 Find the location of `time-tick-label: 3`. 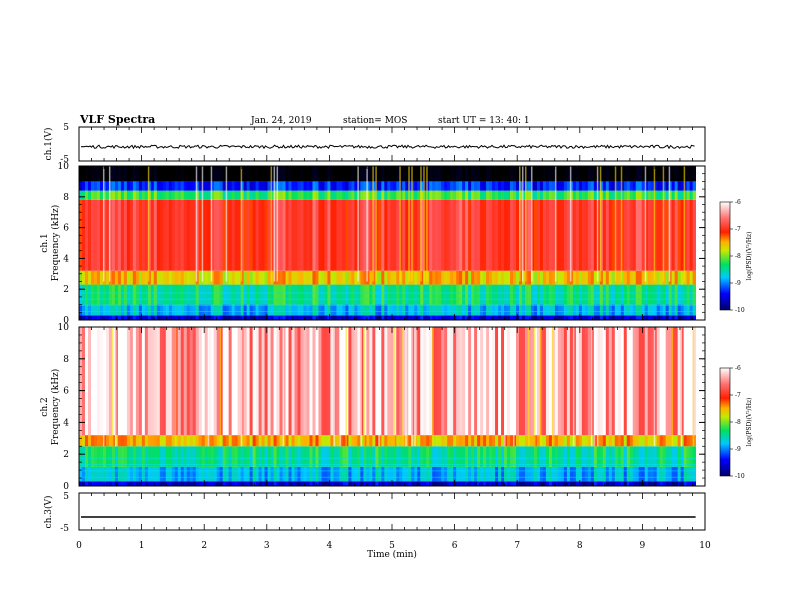

time-tick-label: 3 is located at coordinates (267, 546).